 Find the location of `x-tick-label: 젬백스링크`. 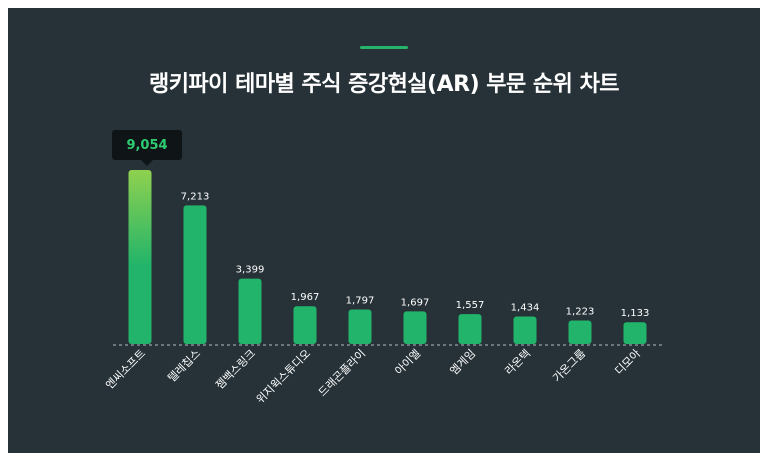

x-tick-label: 젬백스링크 is located at coordinates (235, 369).